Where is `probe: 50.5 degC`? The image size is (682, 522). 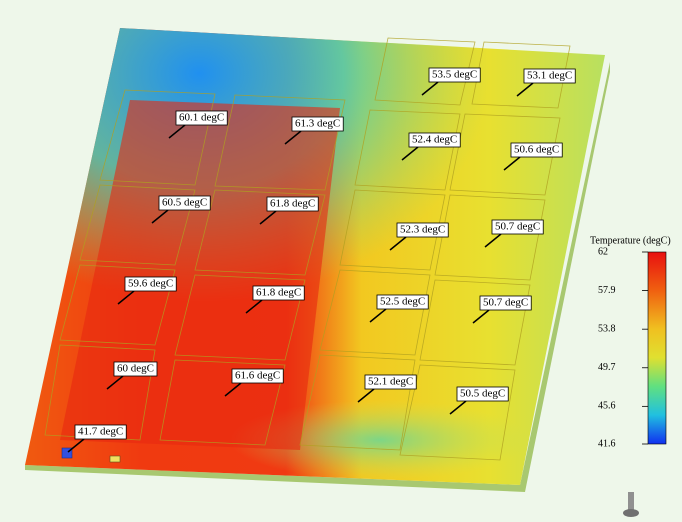
probe: 50.5 degC is located at coordinates (479, 400).